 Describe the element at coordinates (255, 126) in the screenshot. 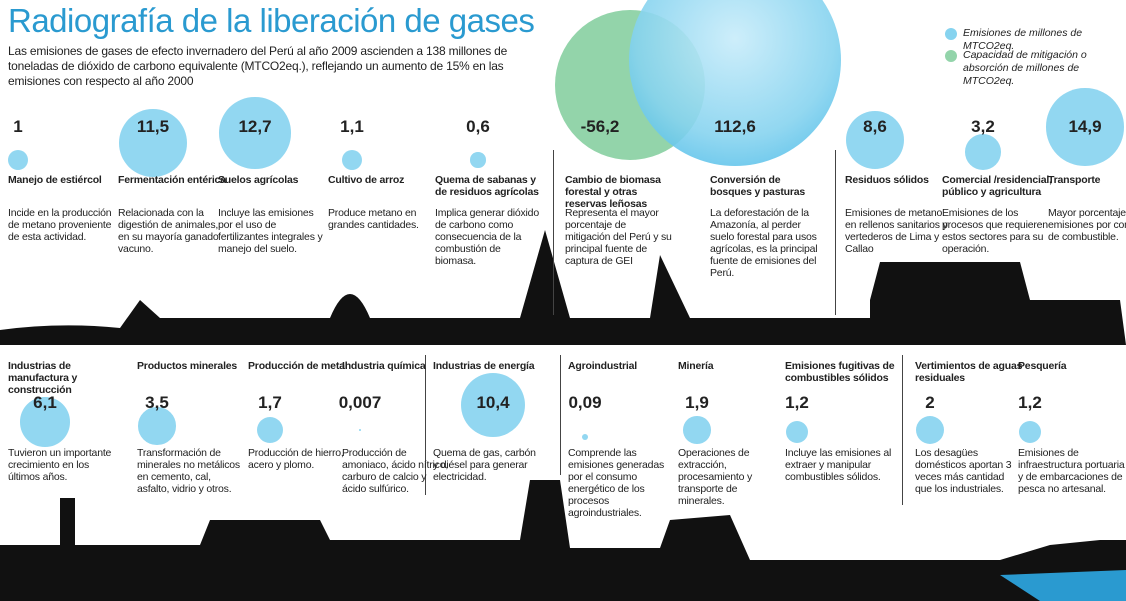

I see `value-label: 12,7` at that location.